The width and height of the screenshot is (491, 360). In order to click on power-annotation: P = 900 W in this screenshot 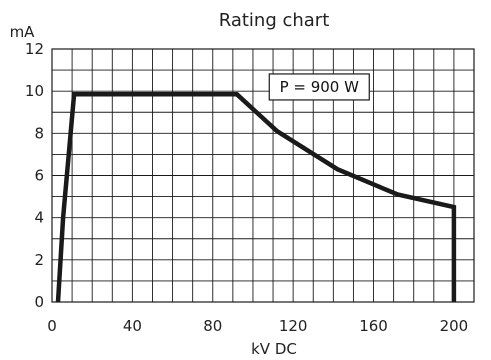, I will do `click(319, 87)`.